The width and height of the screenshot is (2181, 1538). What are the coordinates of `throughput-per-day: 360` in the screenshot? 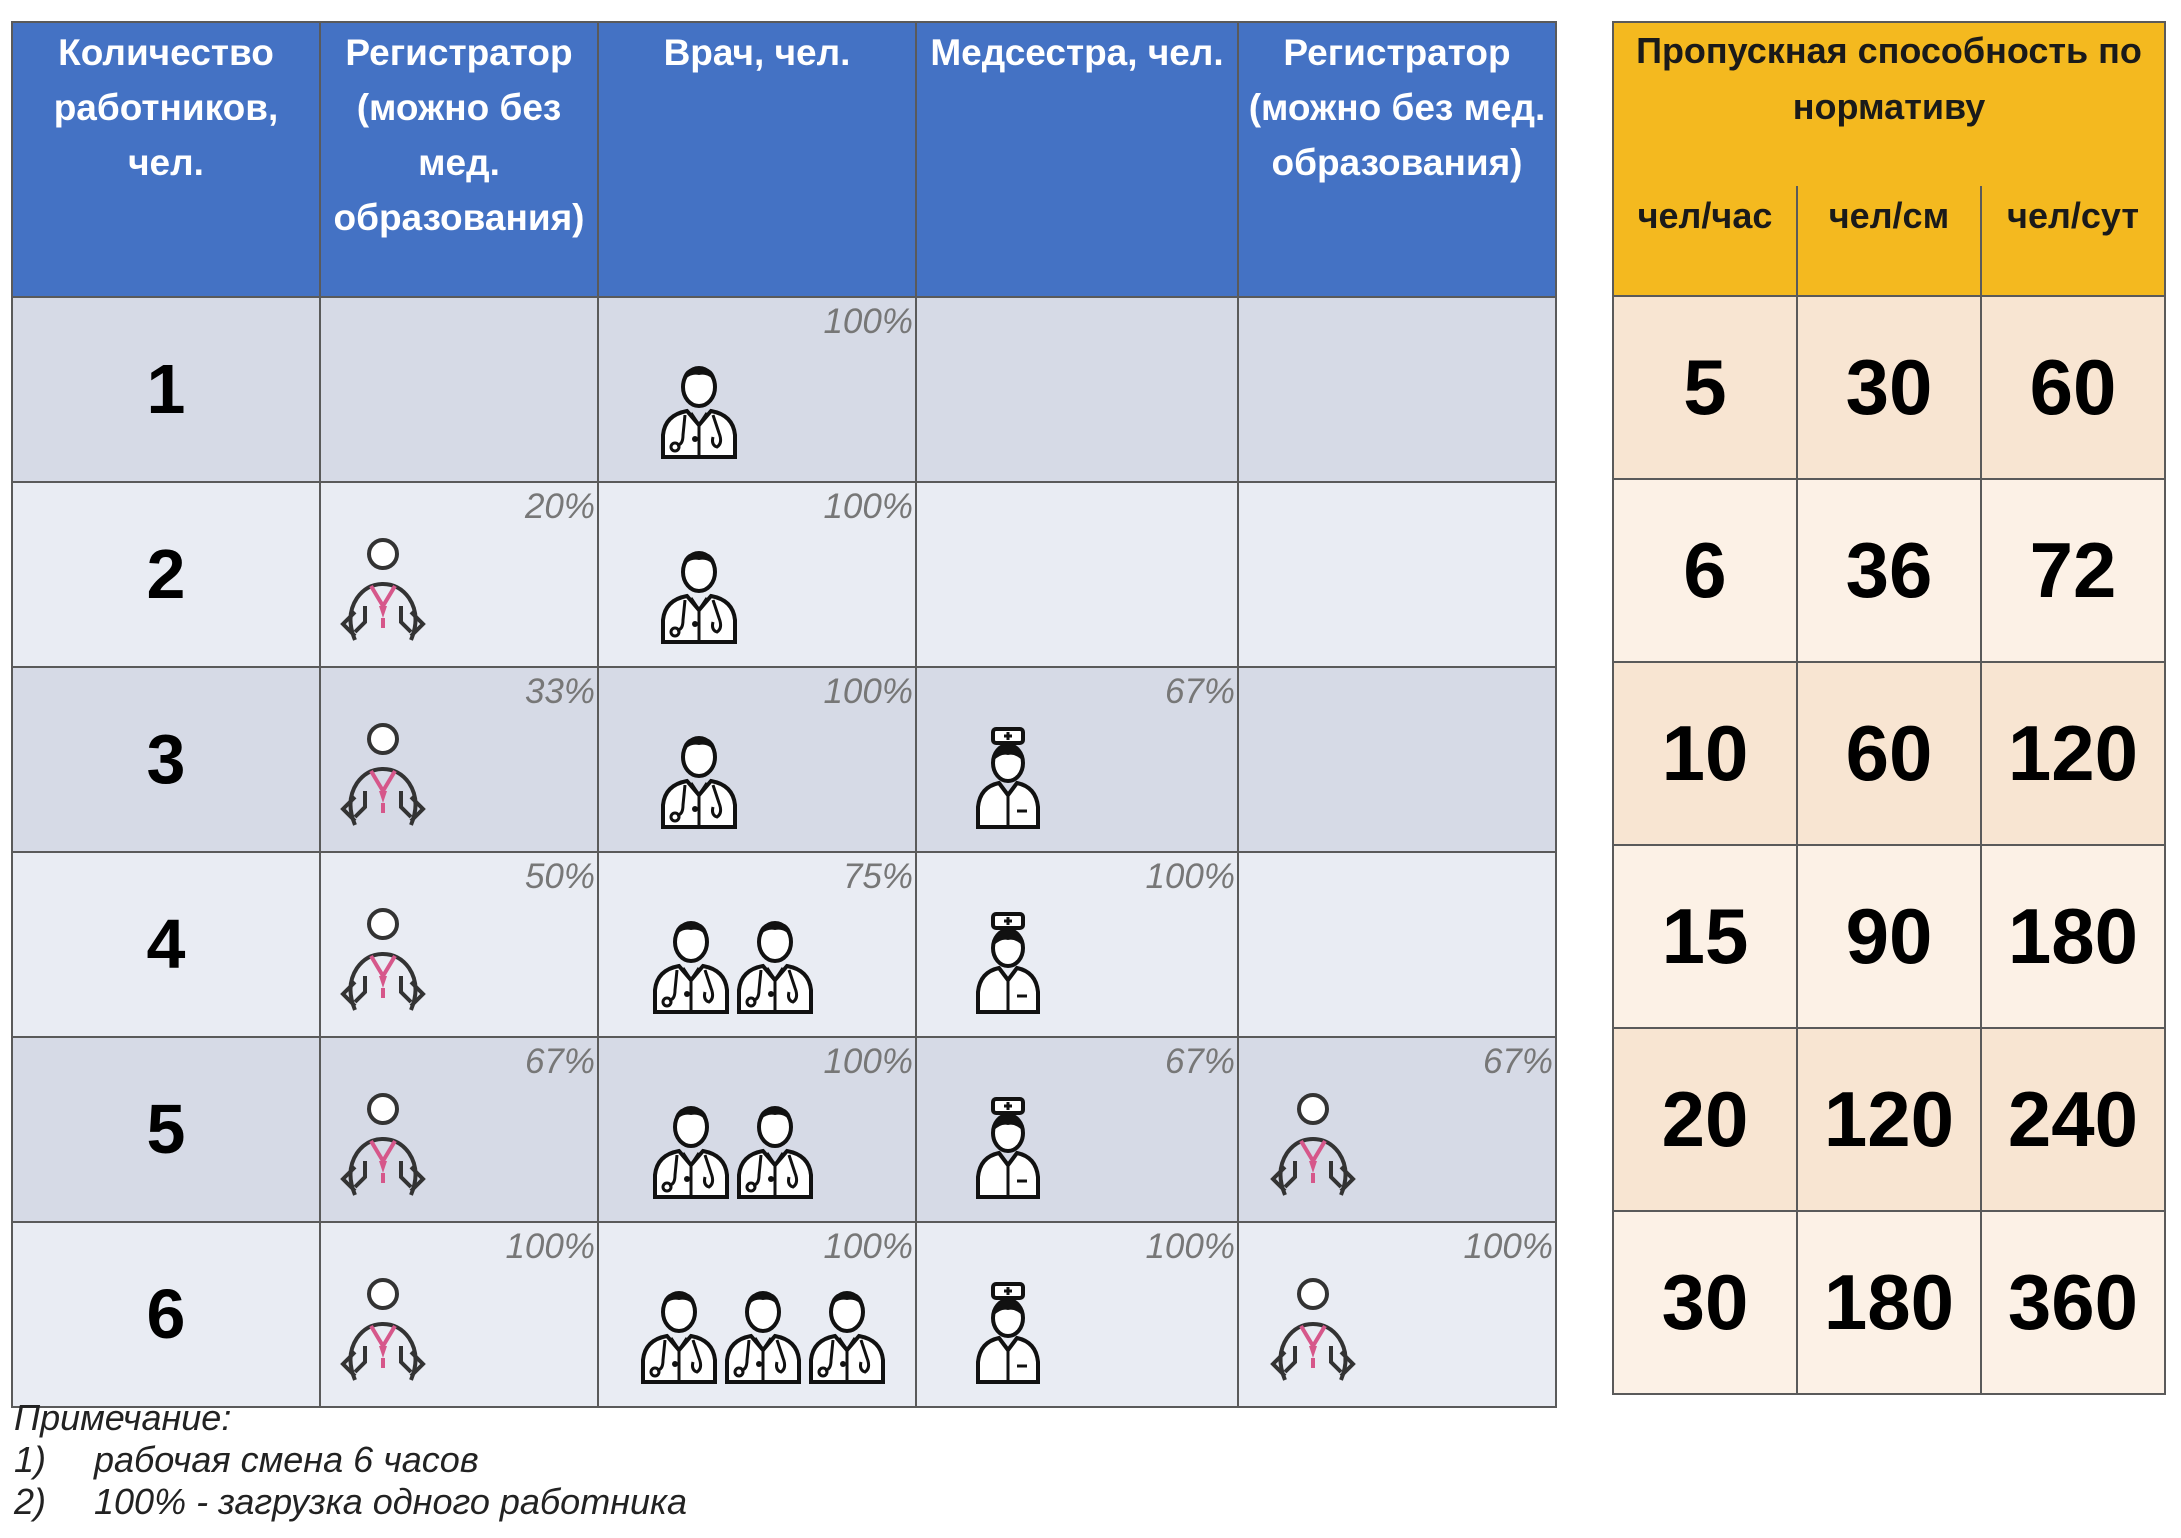 It's located at (2073, 1302).